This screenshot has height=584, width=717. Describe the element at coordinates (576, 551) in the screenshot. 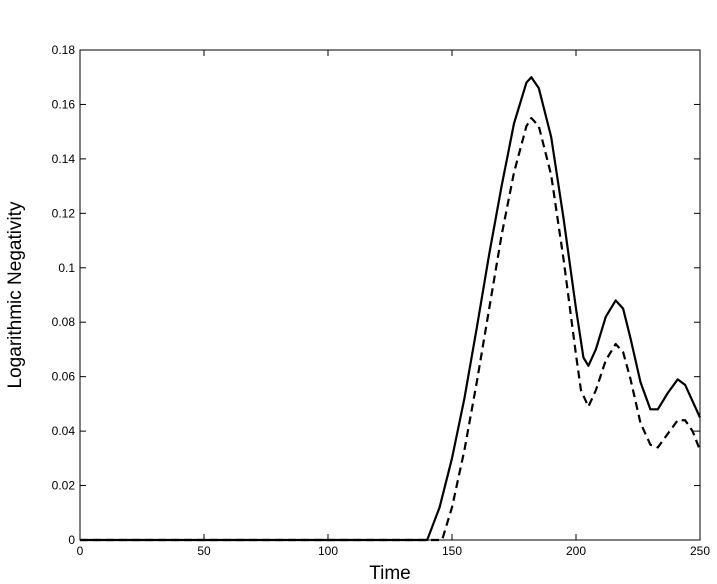

I see `x-tick-label: 200` at that location.